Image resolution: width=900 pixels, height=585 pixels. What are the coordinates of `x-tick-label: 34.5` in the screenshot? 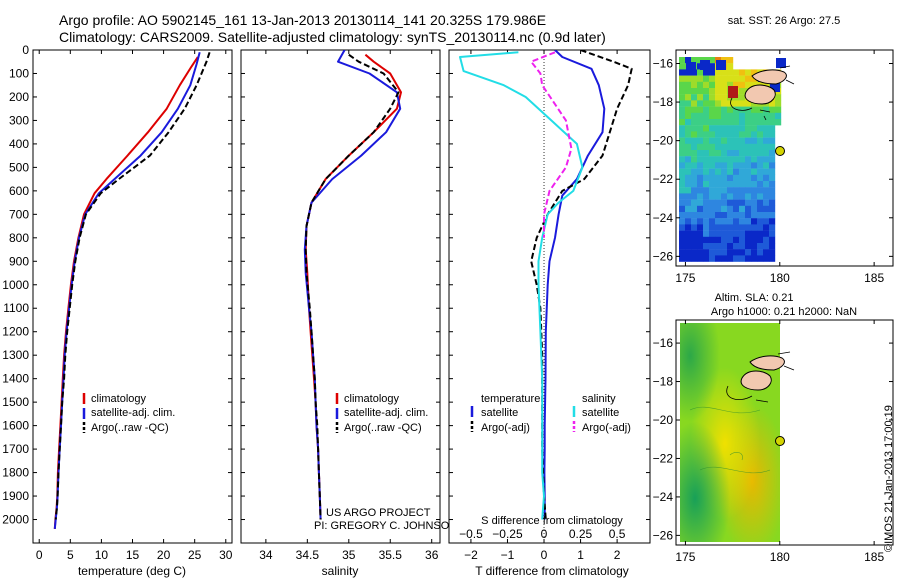 It's located at (308, 555).